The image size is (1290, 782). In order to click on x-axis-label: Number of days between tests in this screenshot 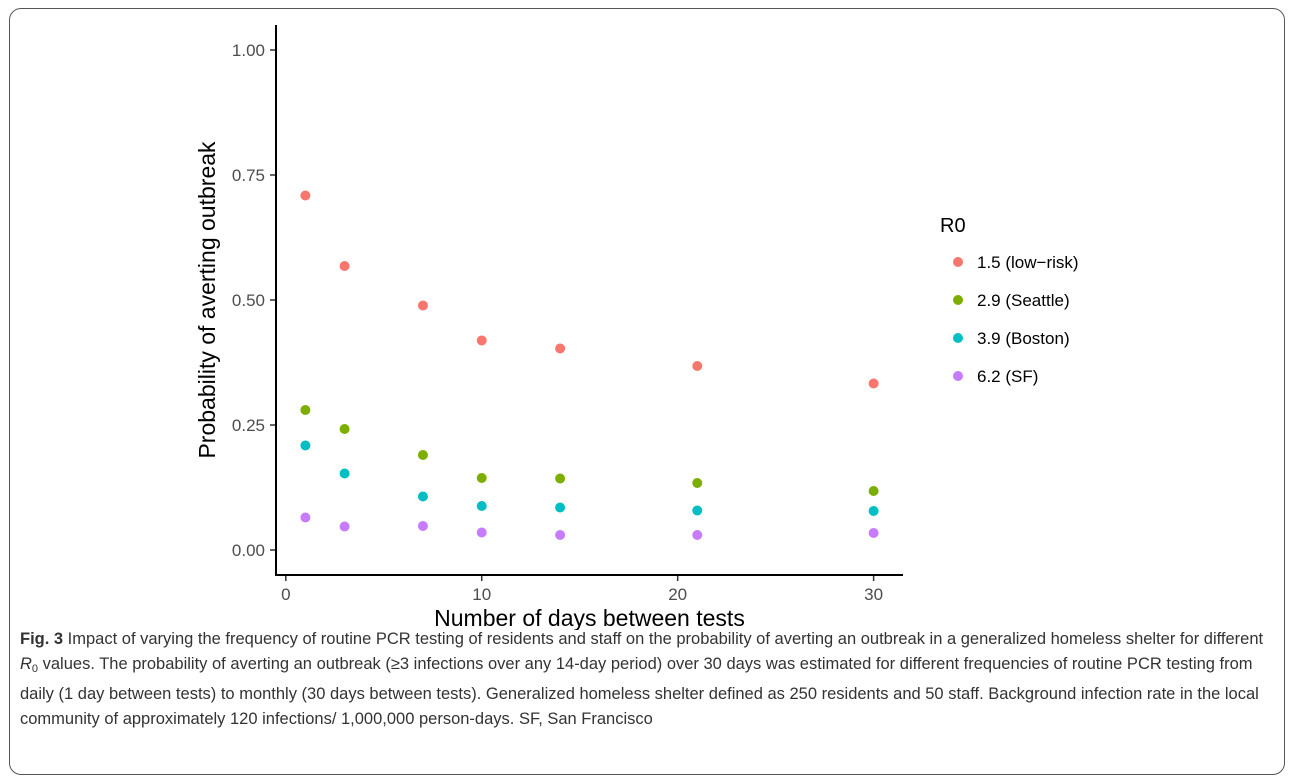, I will do `click(589, 617)`.